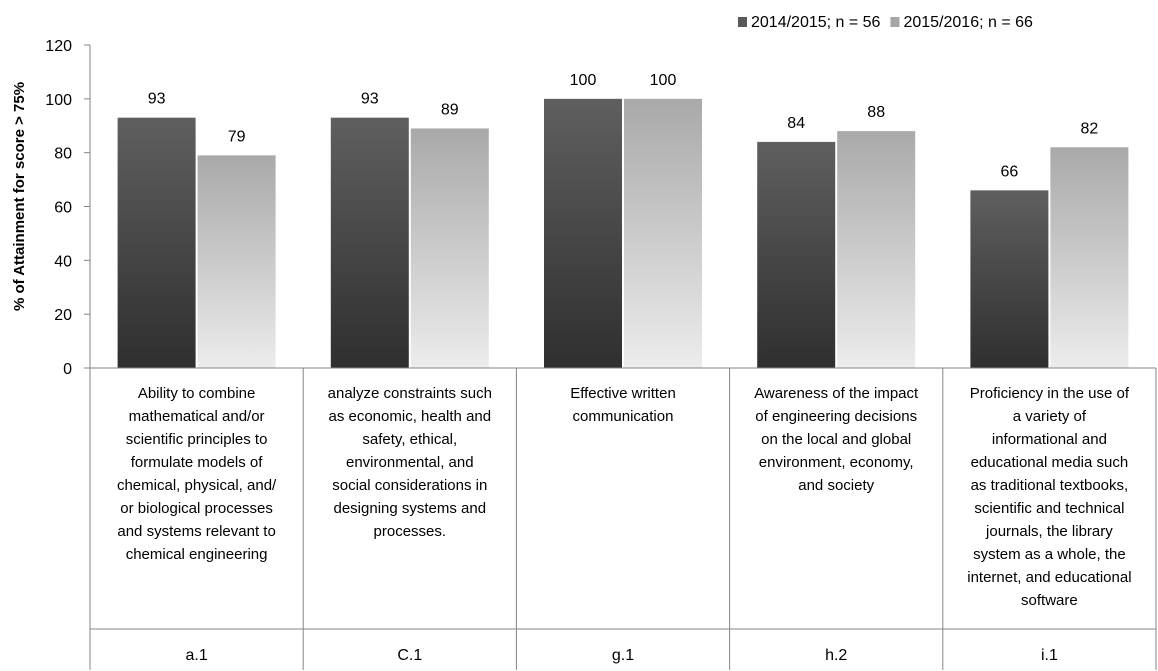 This screenshot has width=1158, height=671. I want to click on legend-label-series-2: 2015/2016; n = 66, so click(968, 22).